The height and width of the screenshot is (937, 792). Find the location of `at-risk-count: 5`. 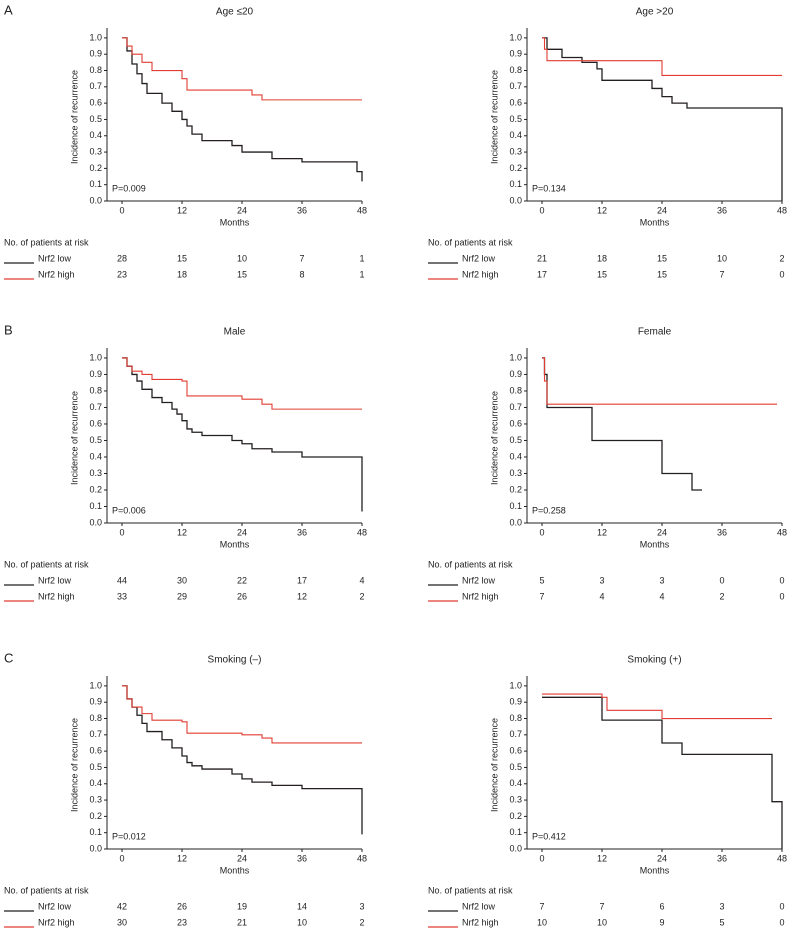

at-risk-count: 5 is located at coordinates (541, 580).